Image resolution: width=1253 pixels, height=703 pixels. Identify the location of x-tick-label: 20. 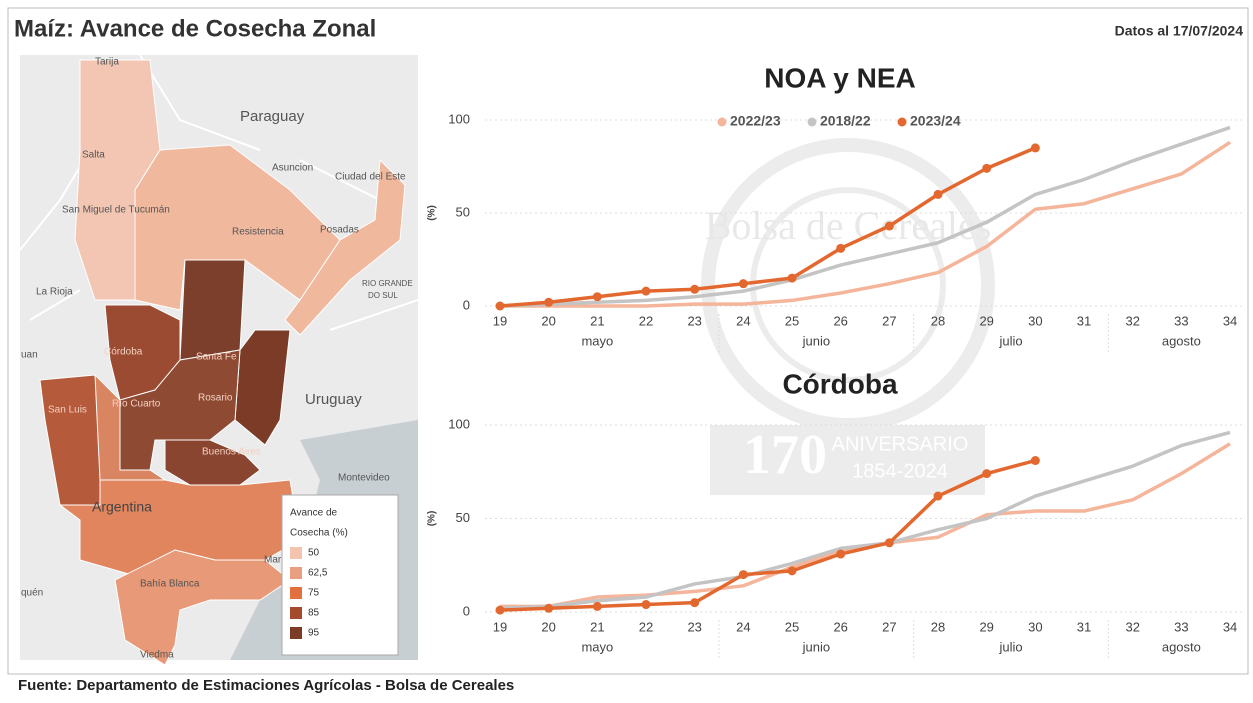
(548, 626).